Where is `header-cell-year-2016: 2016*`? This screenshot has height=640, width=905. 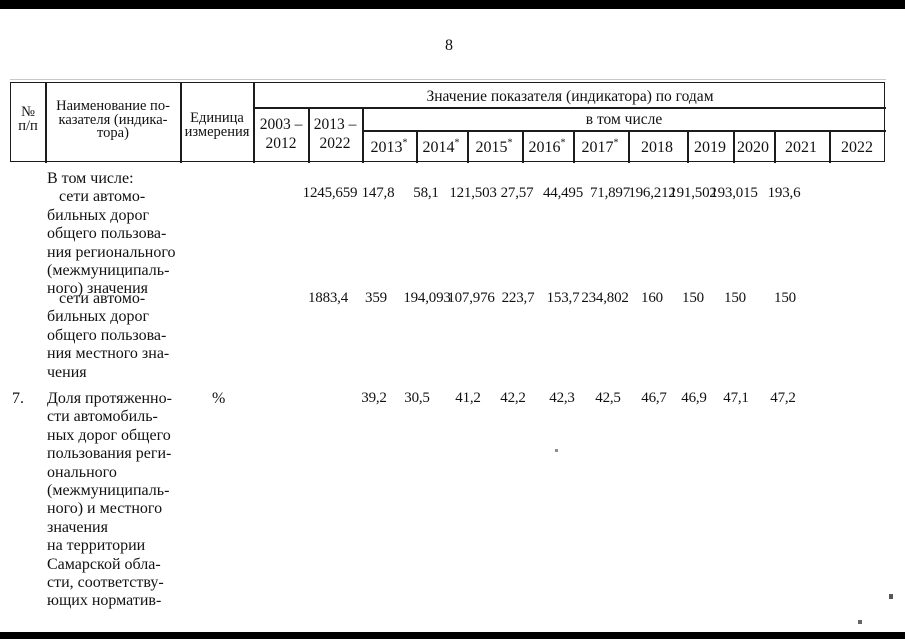
header-cell-year-2016: 2016* is located at coordinates (547, 147).